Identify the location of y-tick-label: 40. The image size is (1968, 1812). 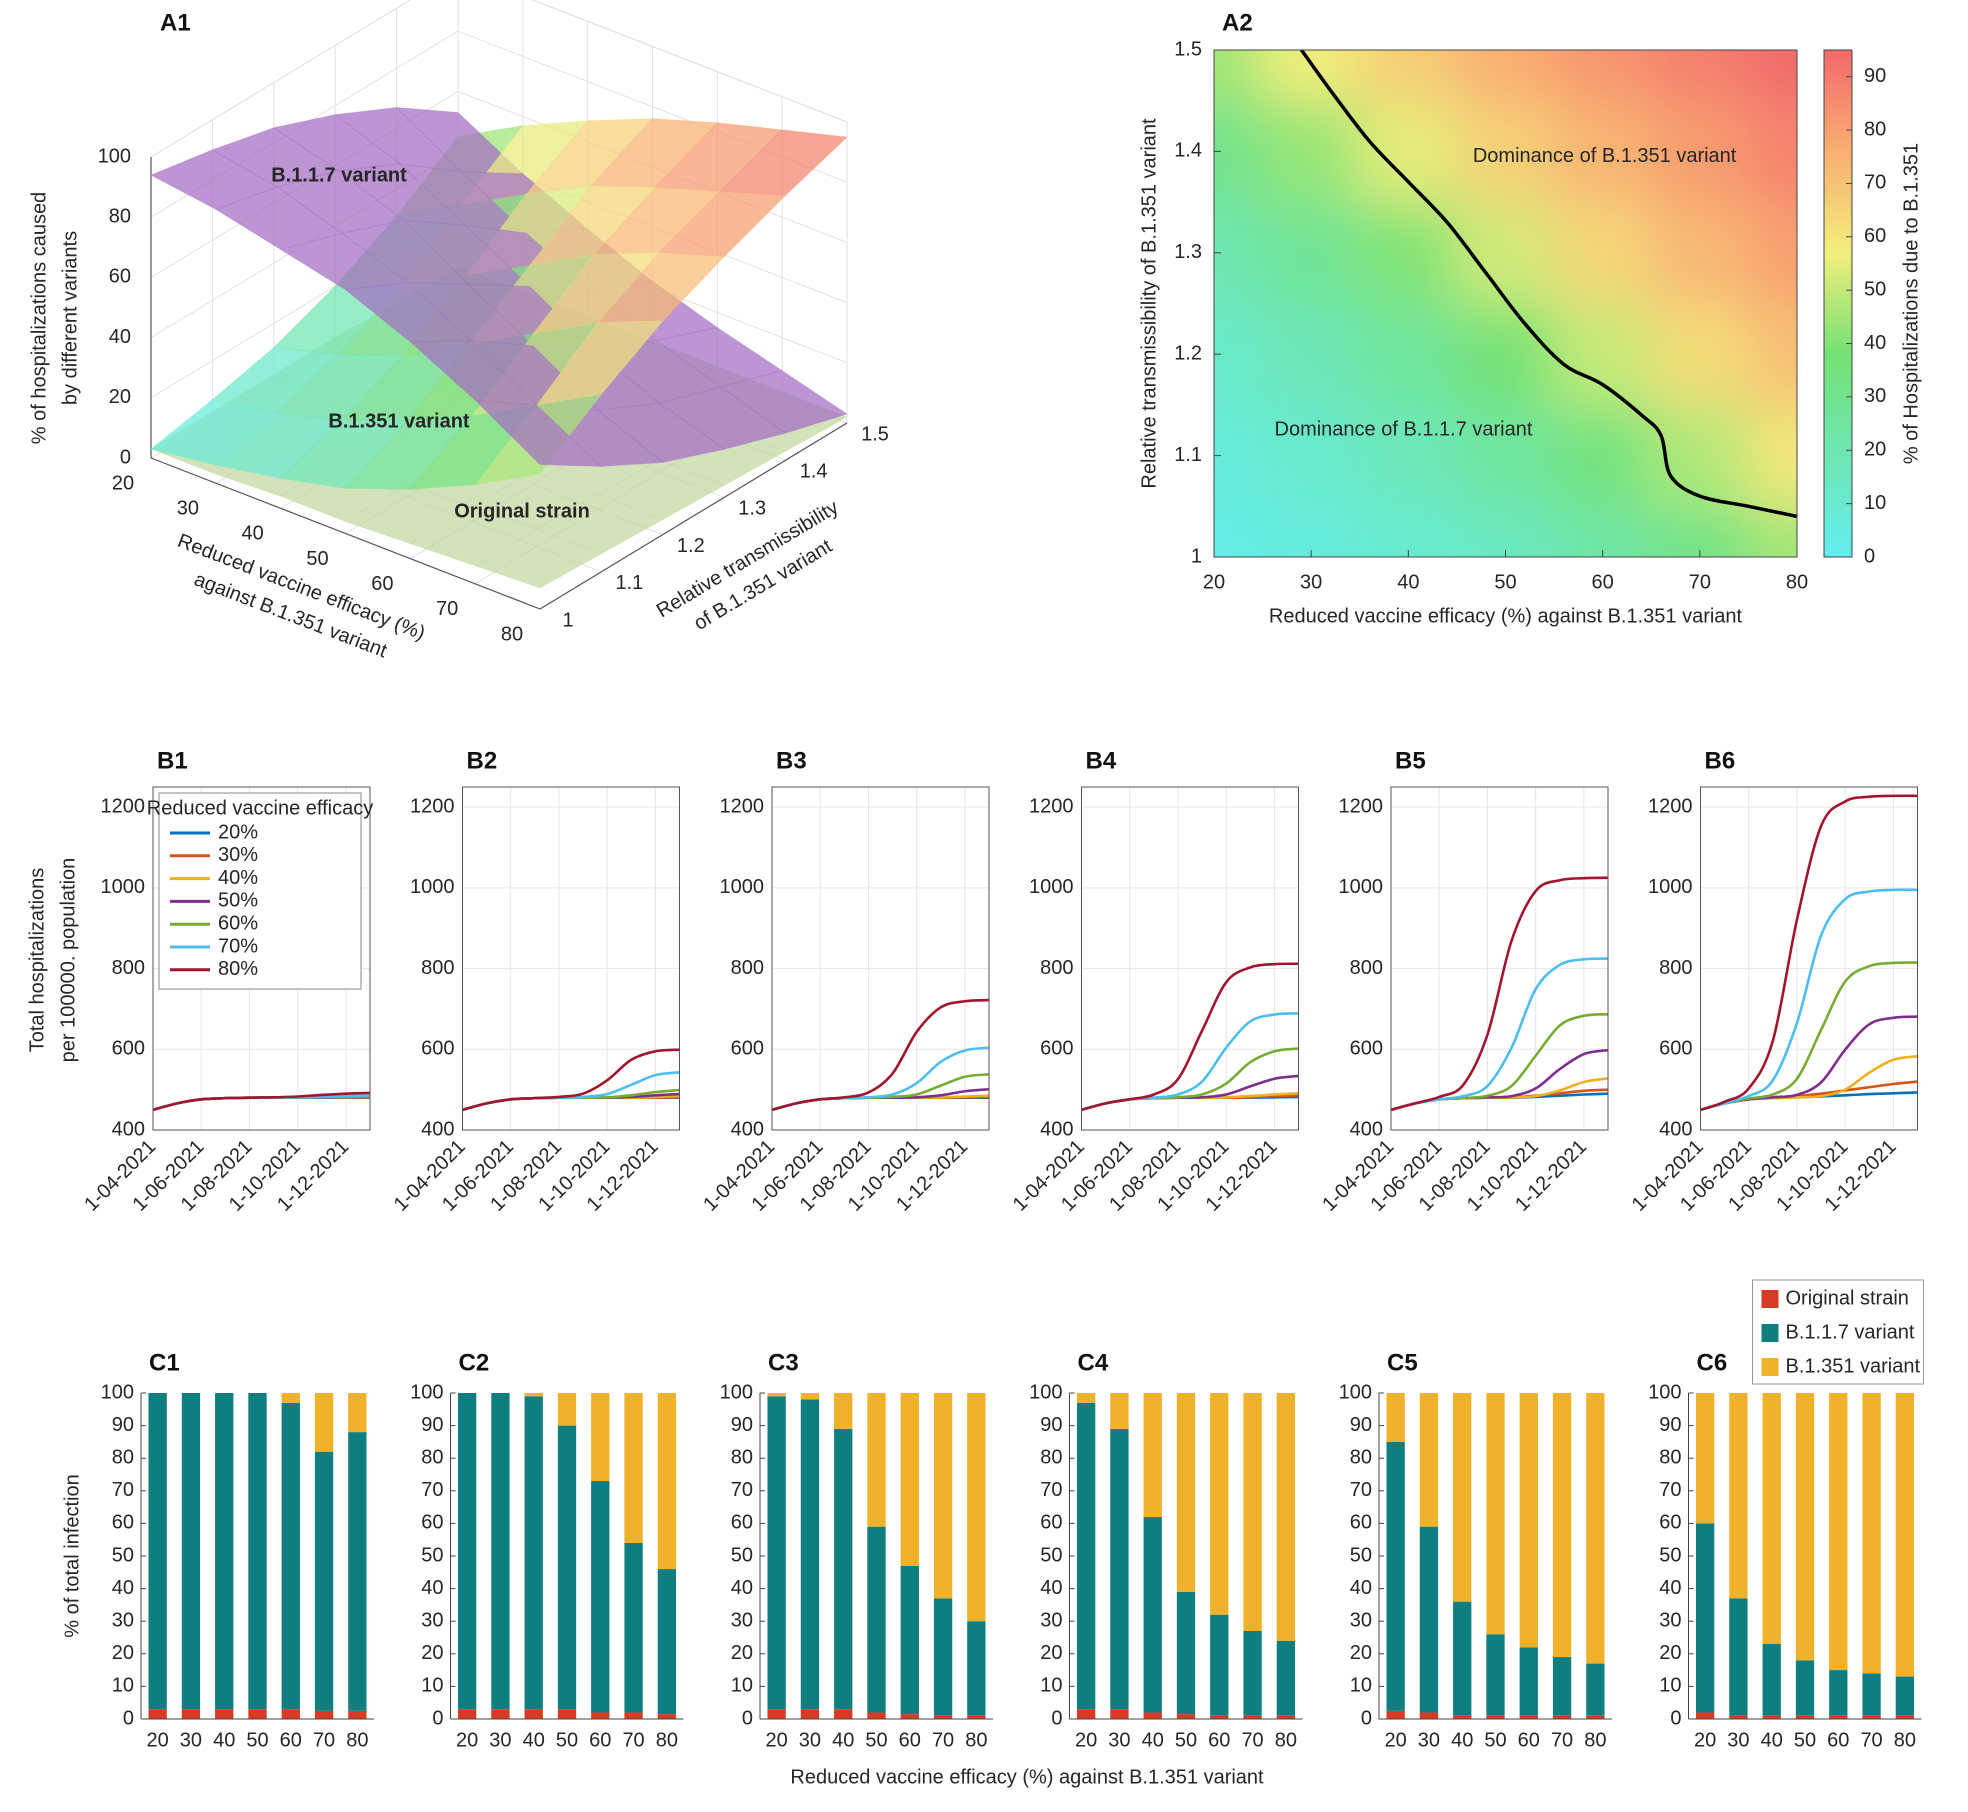
(1361, 1588).